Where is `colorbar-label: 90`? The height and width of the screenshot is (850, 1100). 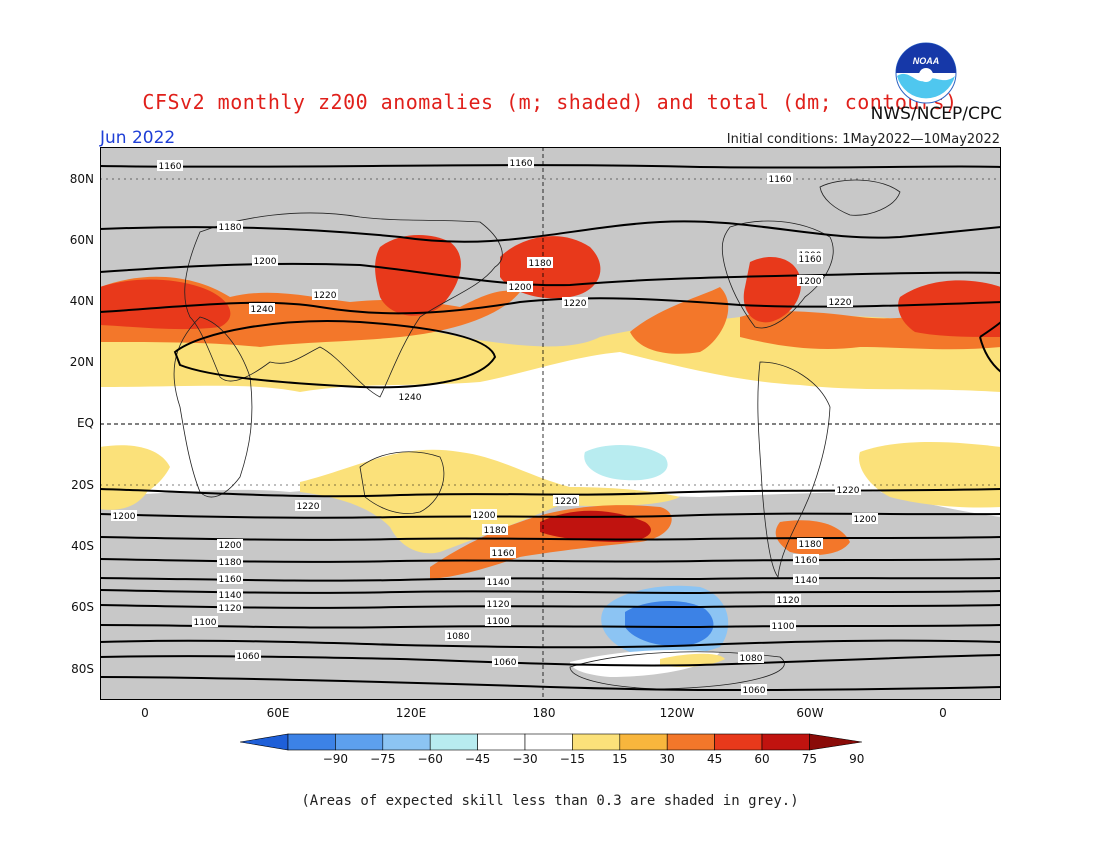 colorbar-label: 90 is located at coordinates (857, 759).